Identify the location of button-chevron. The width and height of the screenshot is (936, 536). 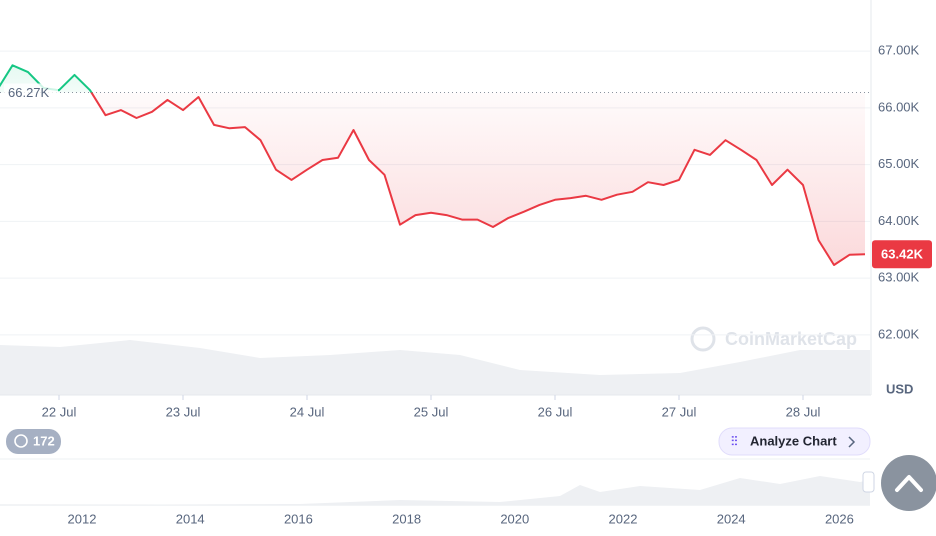
(852, 442).